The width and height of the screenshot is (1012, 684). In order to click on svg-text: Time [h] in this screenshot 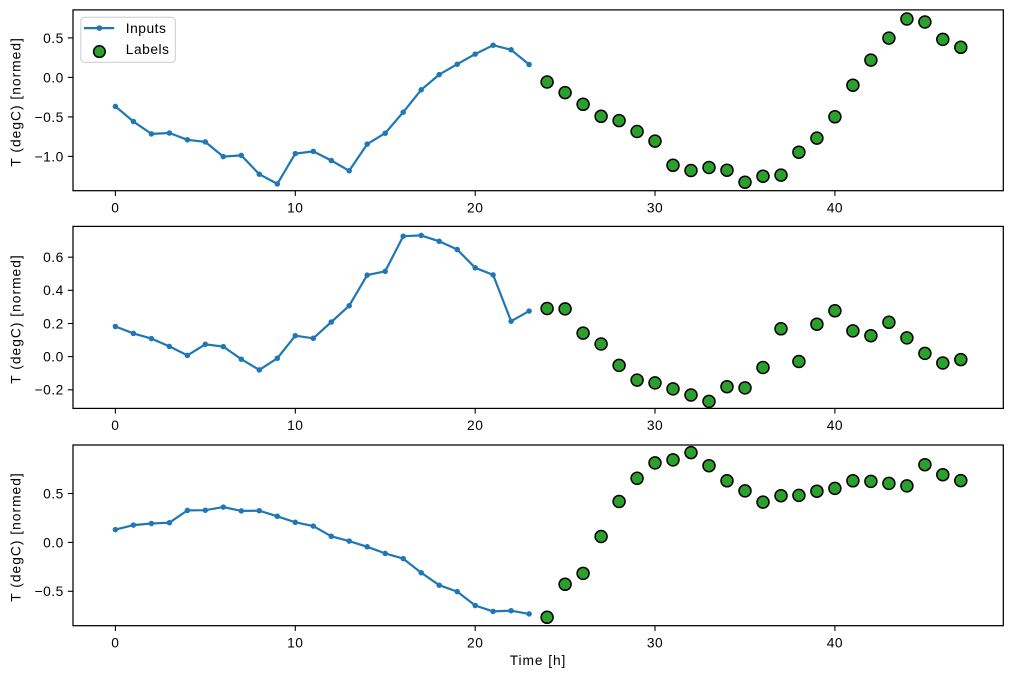, I will do `click(538, 660)`.